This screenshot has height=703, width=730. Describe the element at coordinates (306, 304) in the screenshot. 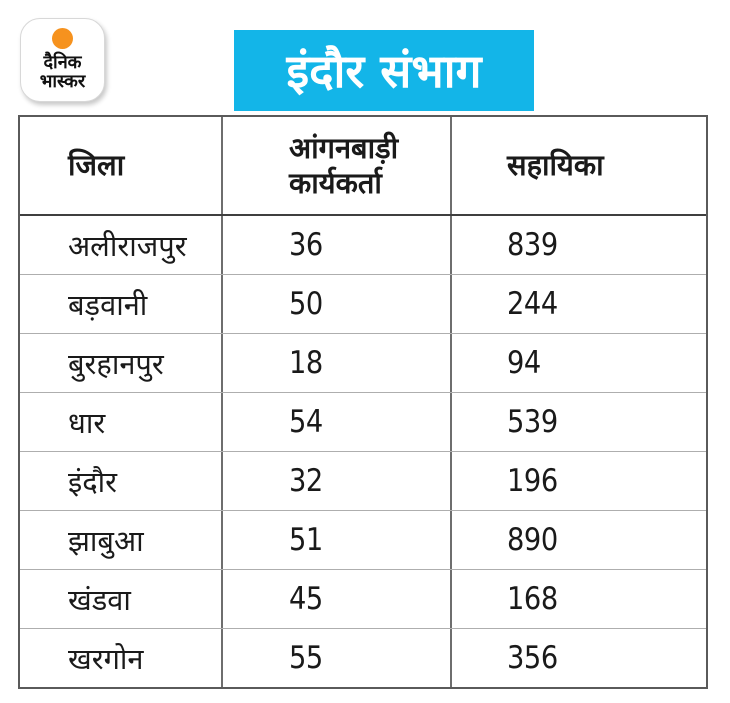

I see `workers-cell: 50` at that location.